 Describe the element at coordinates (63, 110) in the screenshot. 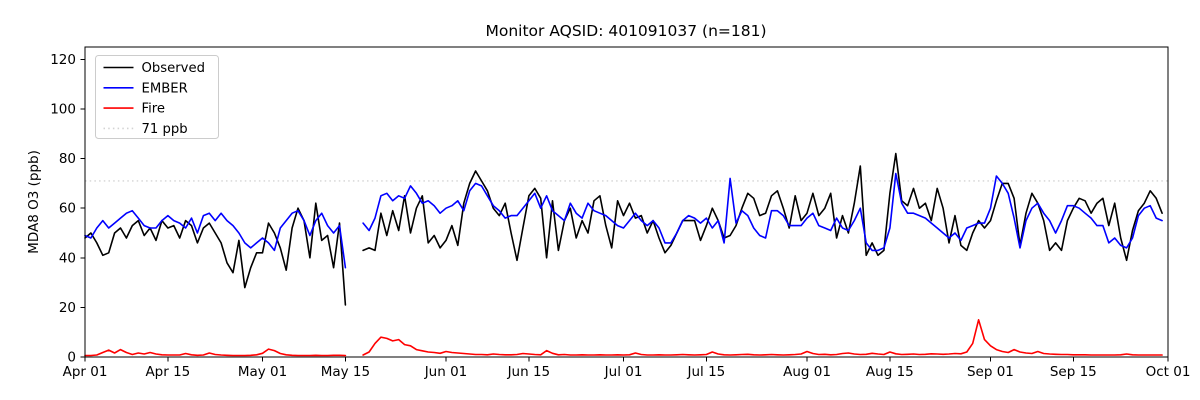

I see `y-tick-label: 100` at that location.